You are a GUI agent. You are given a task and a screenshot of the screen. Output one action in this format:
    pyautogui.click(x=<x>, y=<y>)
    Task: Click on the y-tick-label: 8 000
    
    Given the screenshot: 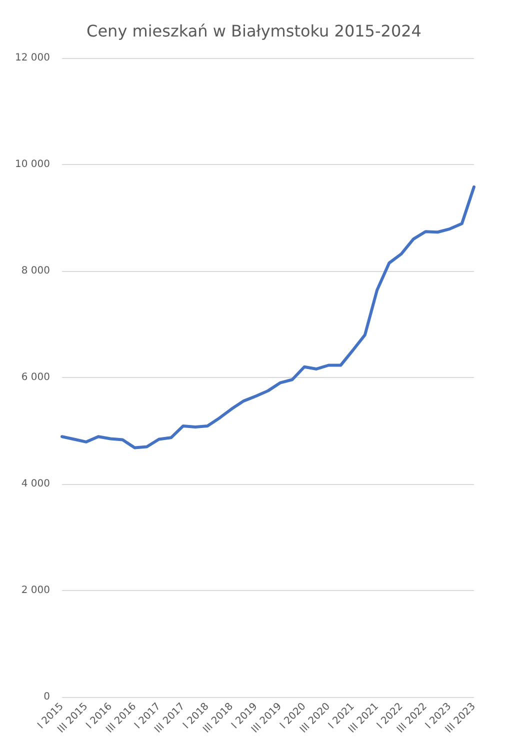 What is the action you would take?
    pyautogui.click(x=35, y=271)
    